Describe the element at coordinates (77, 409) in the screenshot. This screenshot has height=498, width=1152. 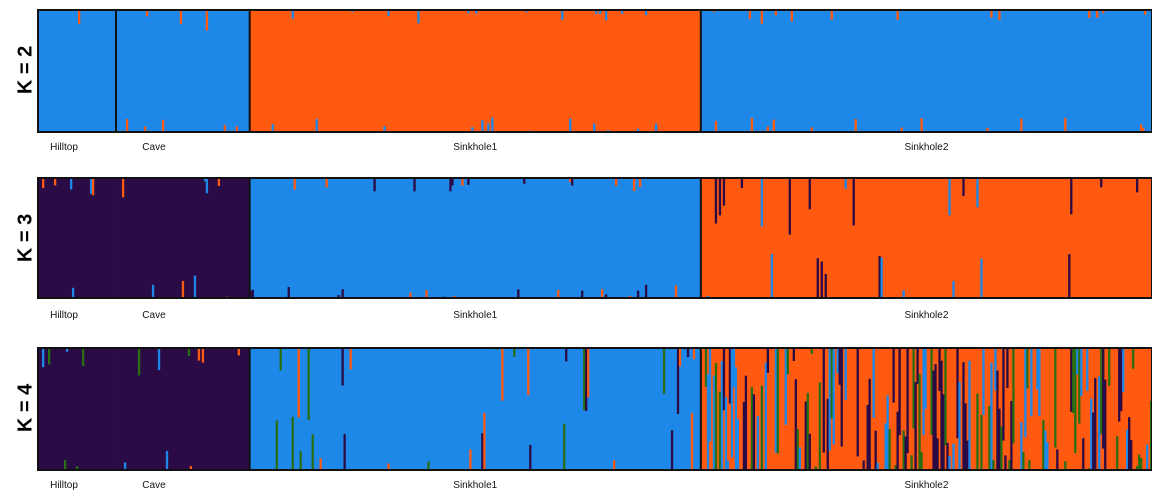
I see `bar-hilltop-purple` at that location.